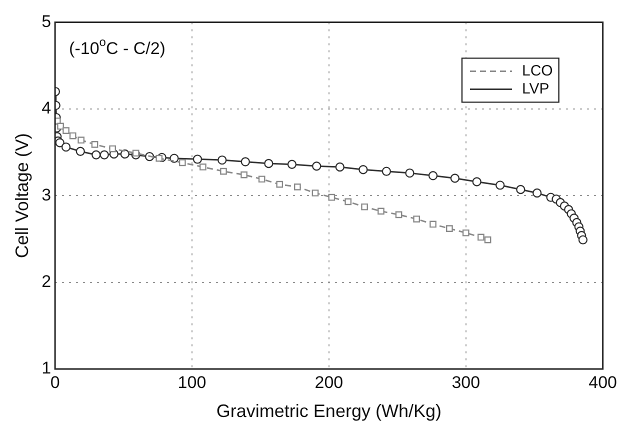 This screenshot has height=435, width=629. Describe the element at coordinates (47, 281) in the screenshot. I see `y-tick-label: 2` at that location.